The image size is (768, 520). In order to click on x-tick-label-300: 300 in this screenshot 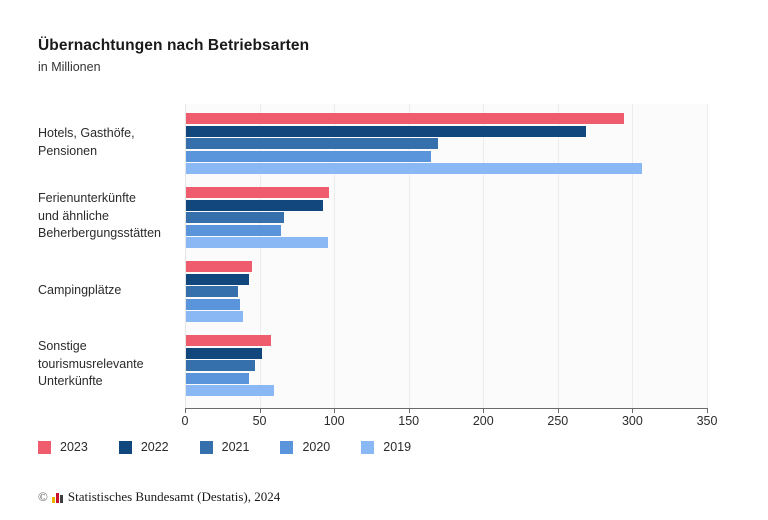, I will do `click(632, 421)`.